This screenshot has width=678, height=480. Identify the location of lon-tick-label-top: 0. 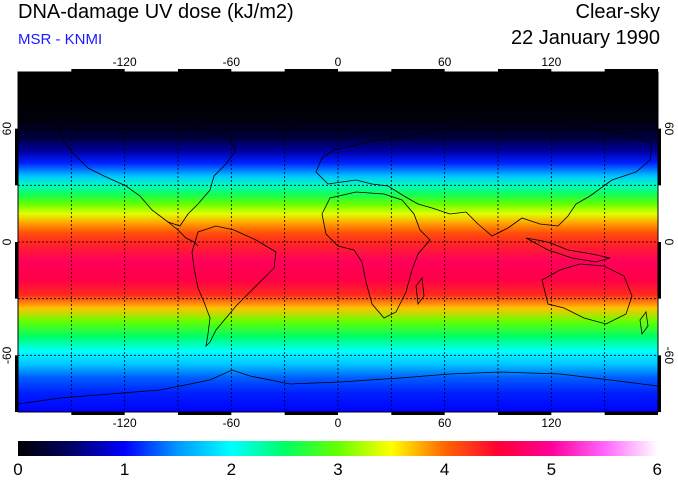
(338, 62).